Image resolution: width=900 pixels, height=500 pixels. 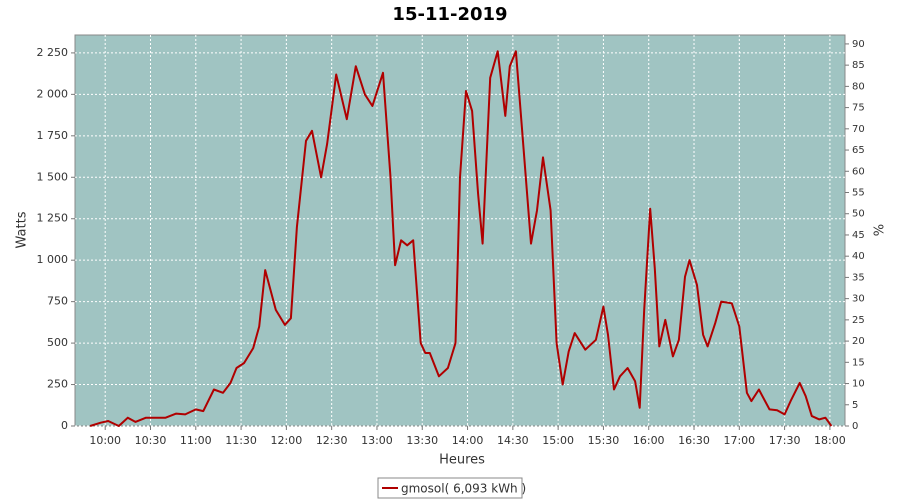 I want to click on x-tick-label: 18:00, so click(x=830, y=440).